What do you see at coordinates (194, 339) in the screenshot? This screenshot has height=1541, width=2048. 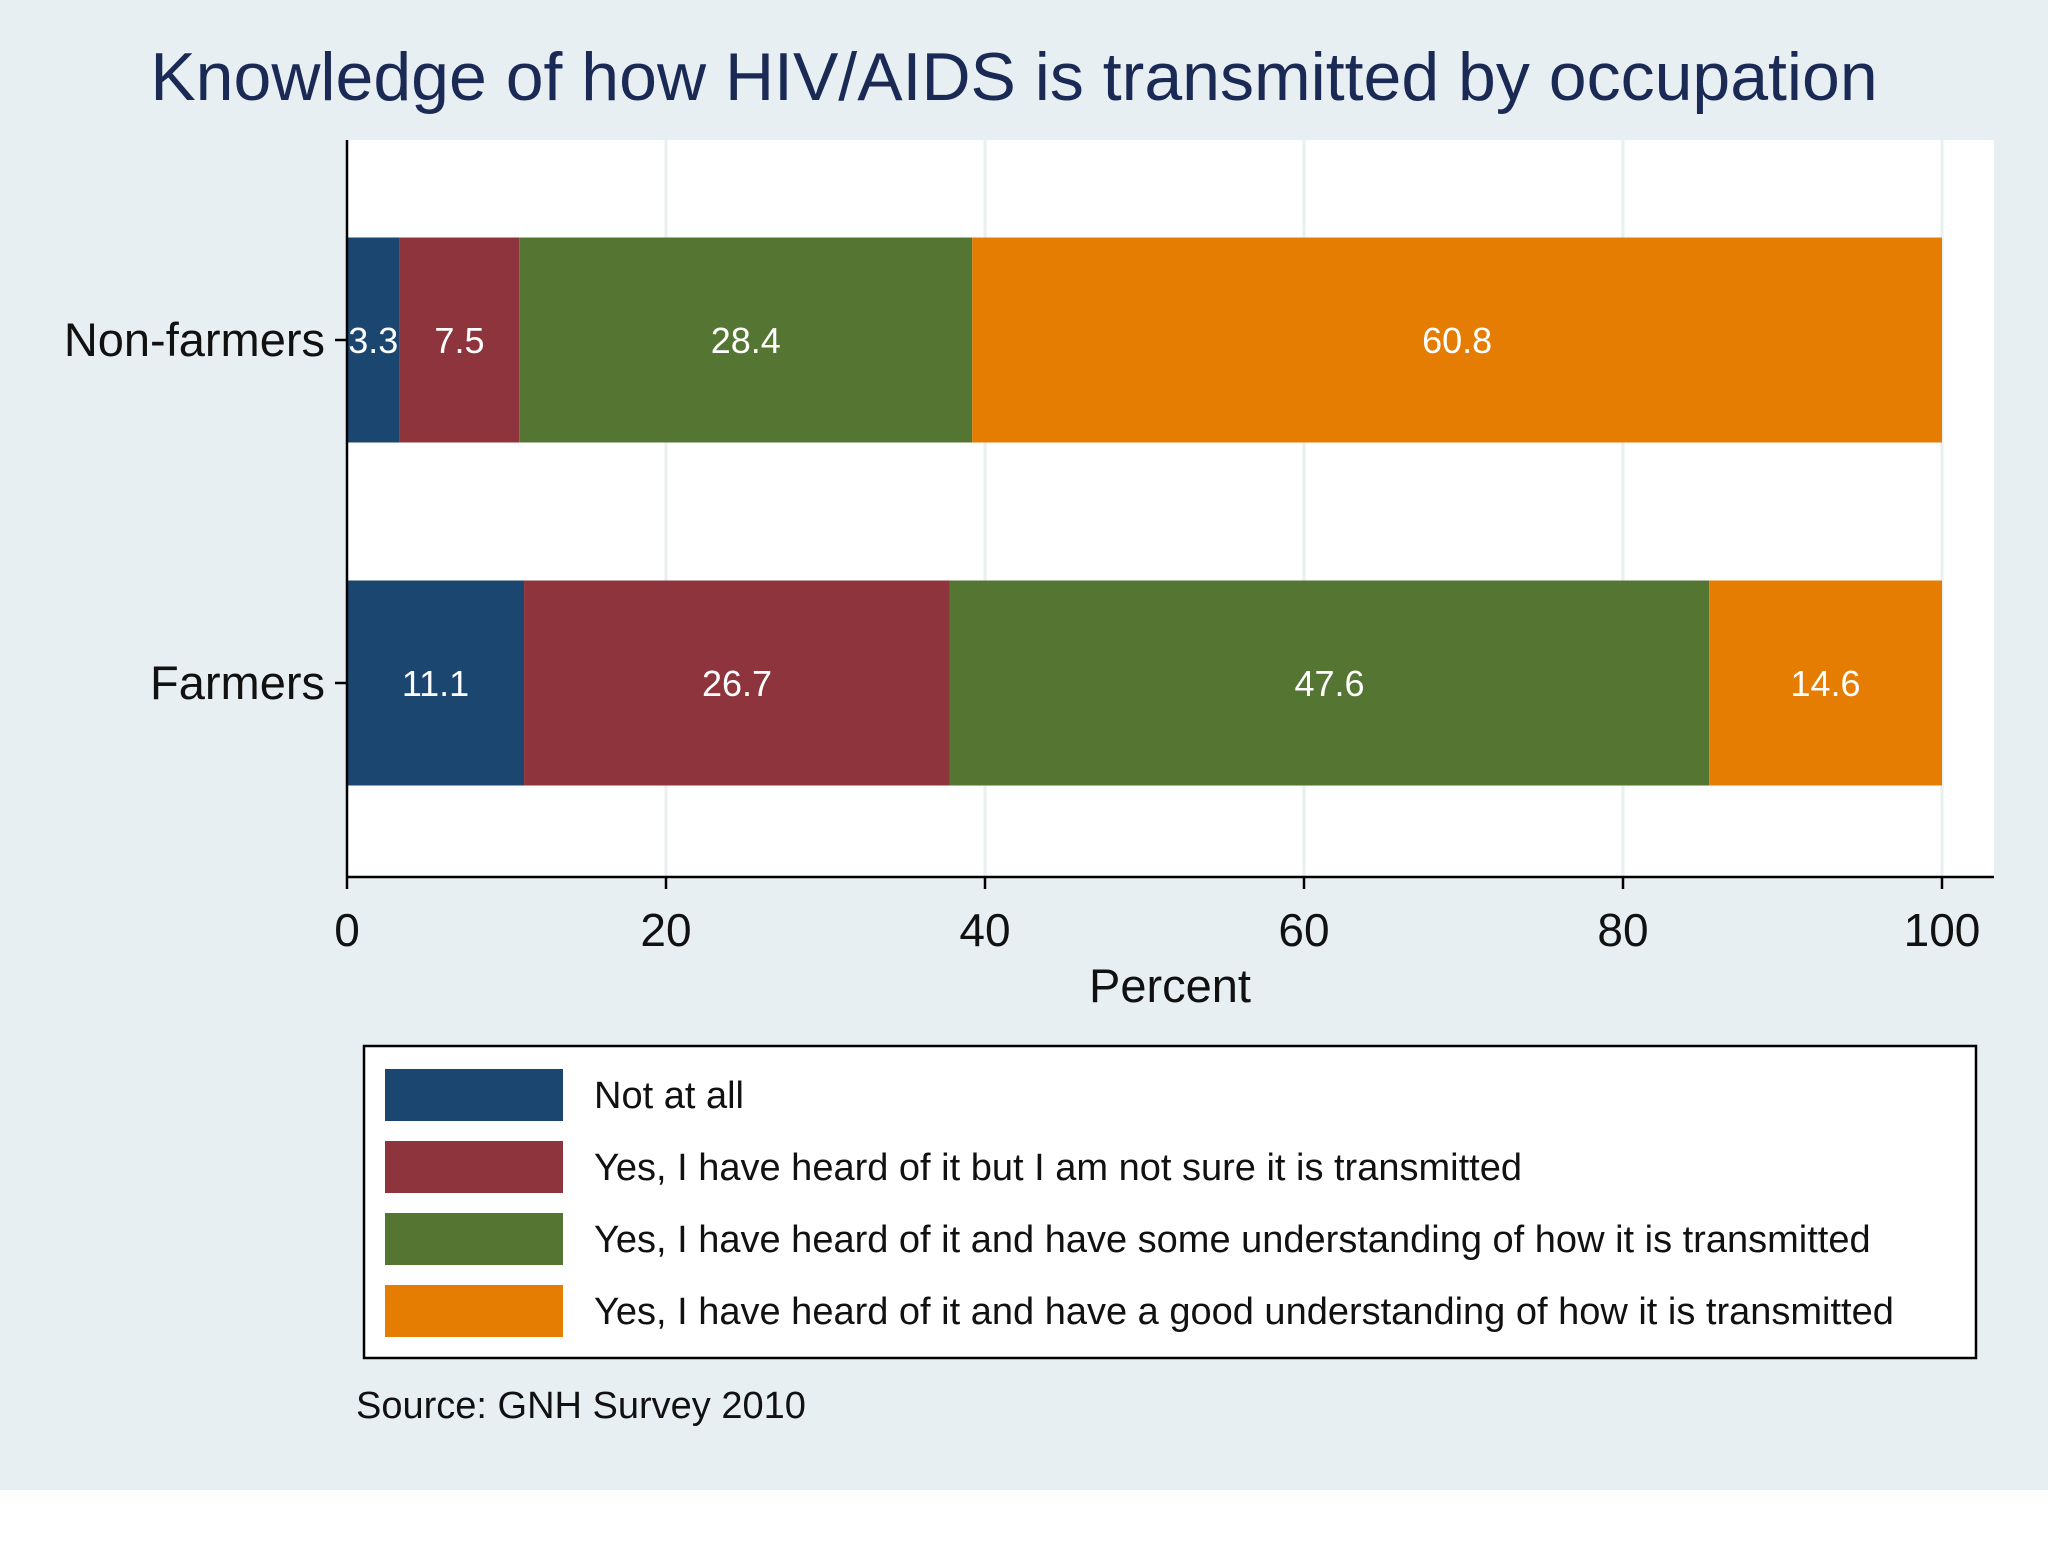 I see `y-category-label: Non-farmers` at bounding box center [194, 339].